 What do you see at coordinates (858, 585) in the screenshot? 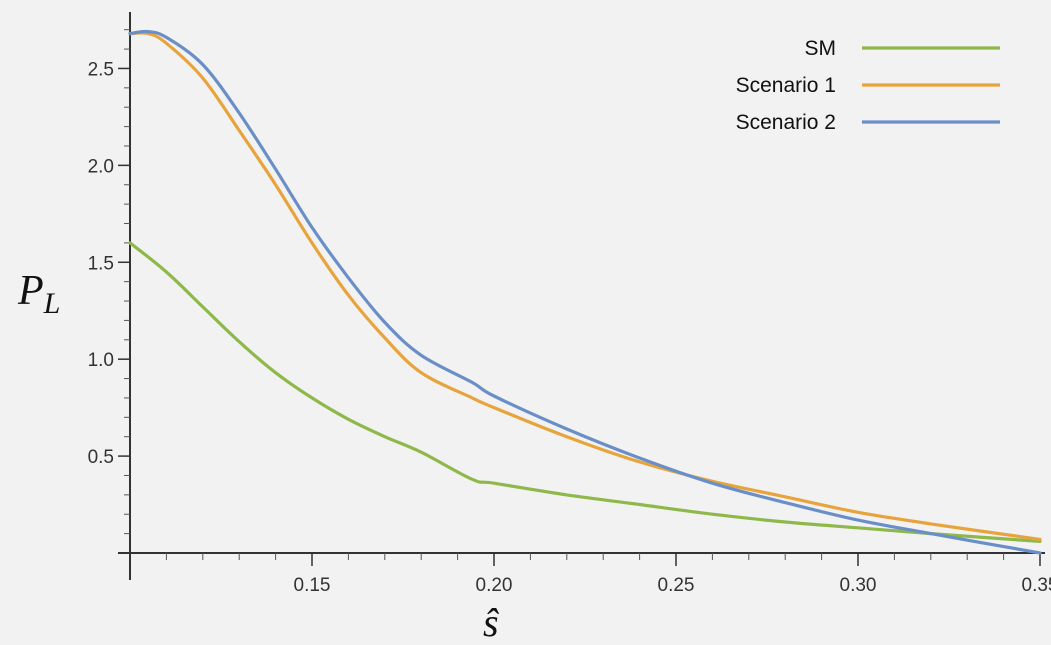
I see `x-tick-label: 0.30` at bounding box center [858, 585].